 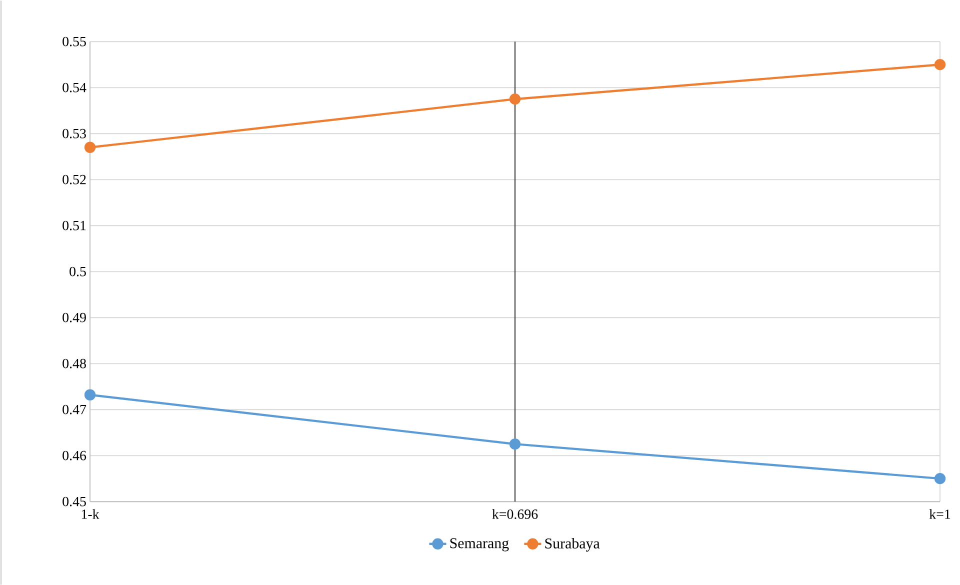 What do you see at coordinates (74, 87) in the screenshot?
I see `y-tick-label: 0.54` at bounding box center [74, 87].